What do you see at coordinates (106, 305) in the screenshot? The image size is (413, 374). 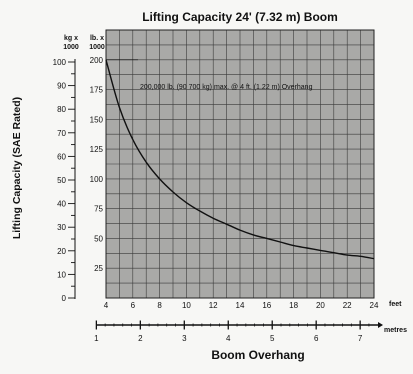 I see `feet-tick-label: 4` at bounding box center [106, 305].